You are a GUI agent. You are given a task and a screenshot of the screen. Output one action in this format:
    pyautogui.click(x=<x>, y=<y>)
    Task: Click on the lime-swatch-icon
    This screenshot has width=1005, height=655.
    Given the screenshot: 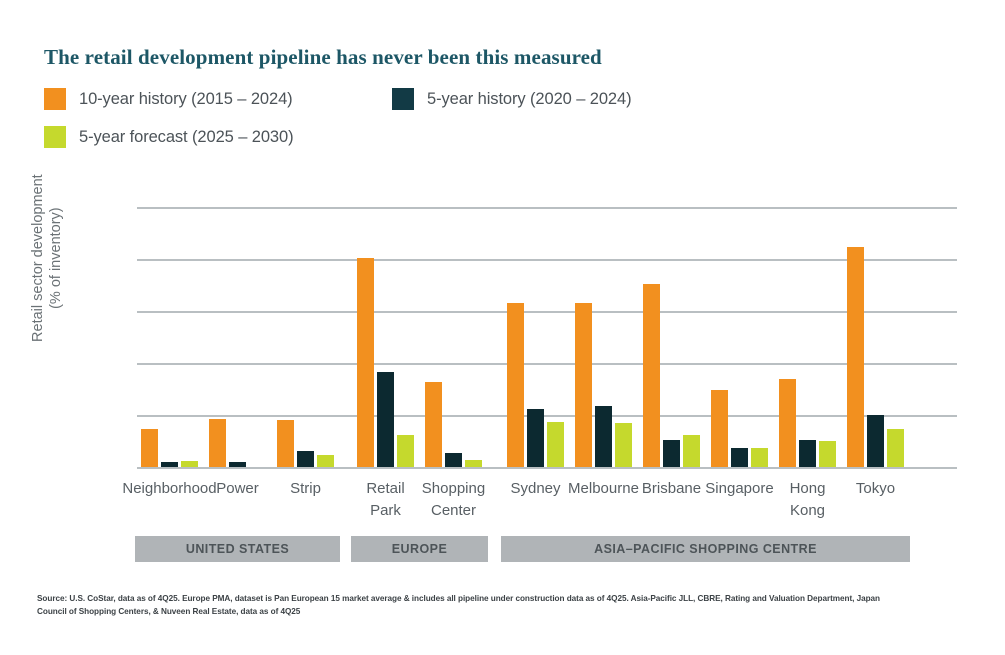 What is the action you would take?
    pyautogui.click(x=55, y=137)
    